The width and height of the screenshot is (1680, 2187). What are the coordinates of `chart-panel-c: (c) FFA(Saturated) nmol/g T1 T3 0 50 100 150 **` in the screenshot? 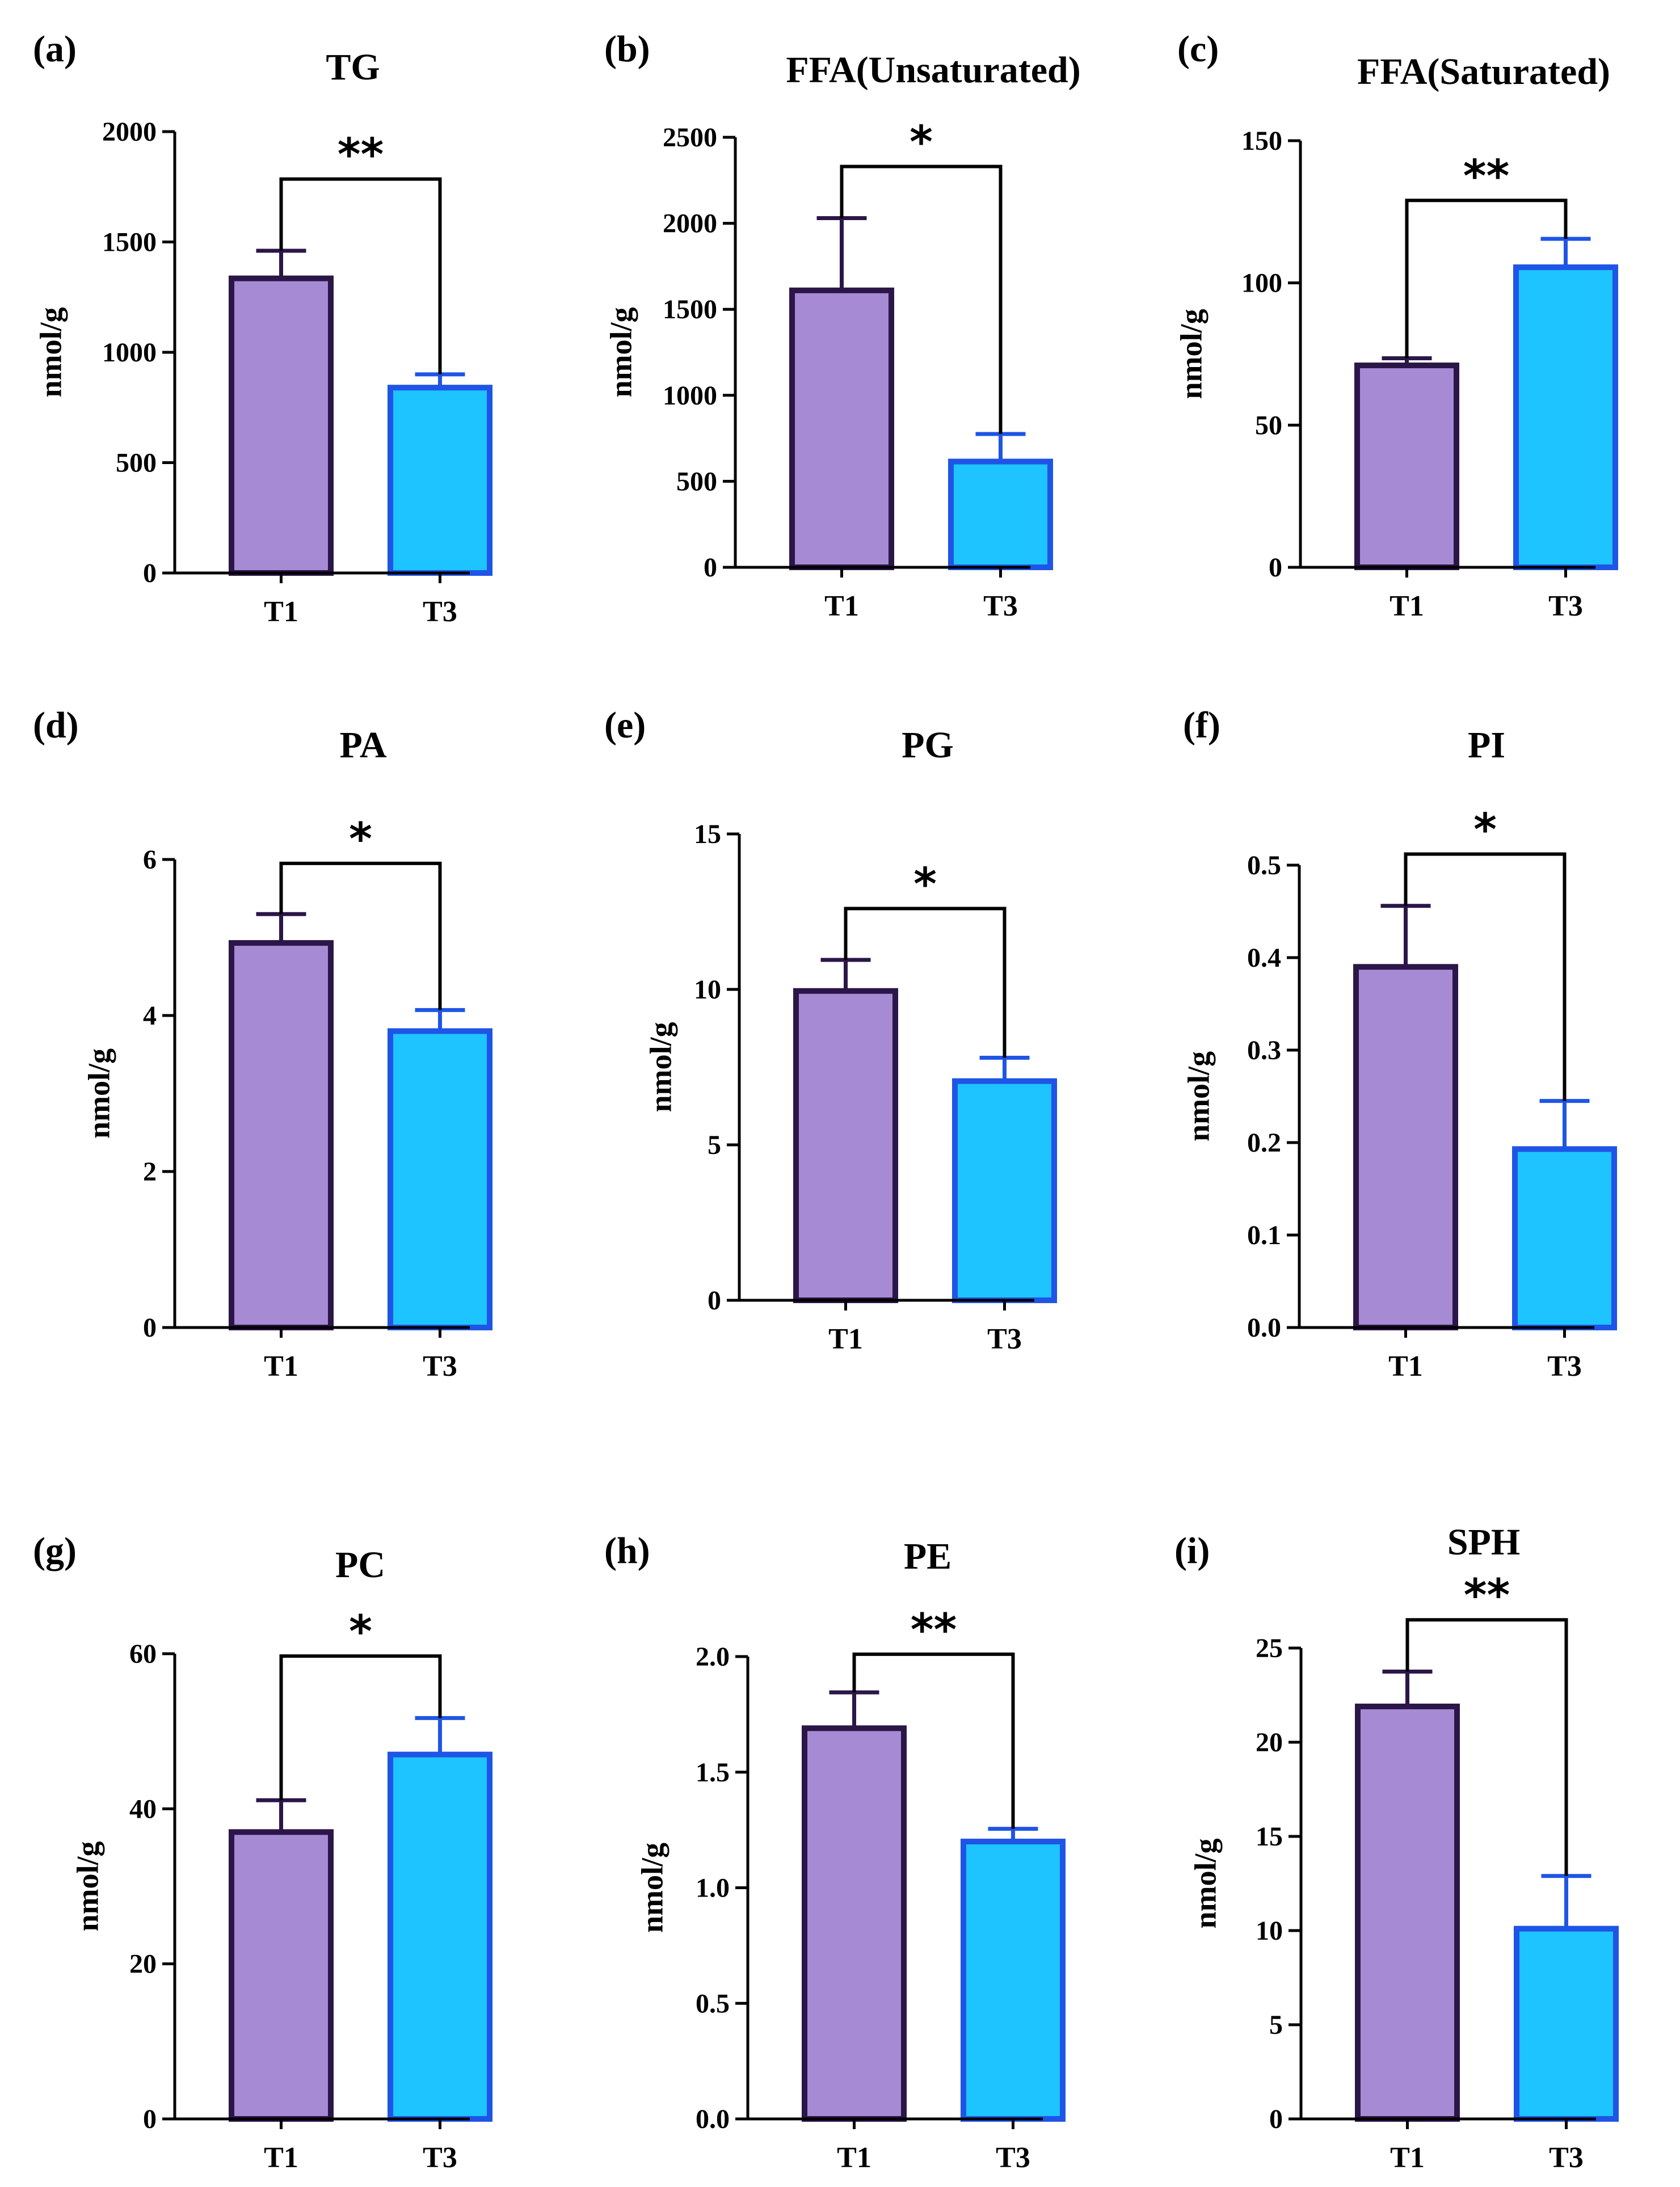 It's located at (1396, 325).